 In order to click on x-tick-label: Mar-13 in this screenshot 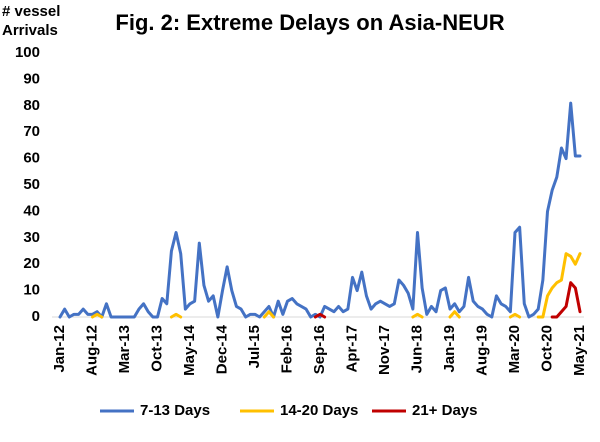, I will do `click(124, 349)`.